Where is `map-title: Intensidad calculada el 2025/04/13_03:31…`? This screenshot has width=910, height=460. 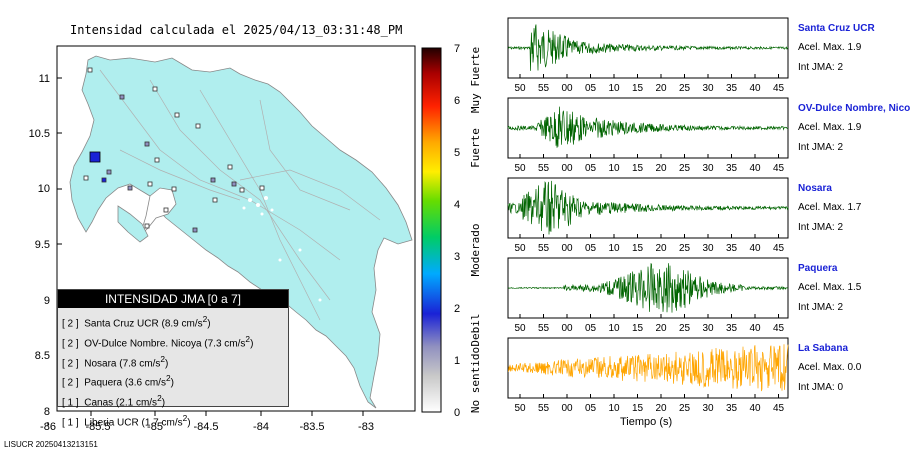
map-title: Intensidad calculada el 2025/04/13_03:31… is located at coordinates (236, 30).